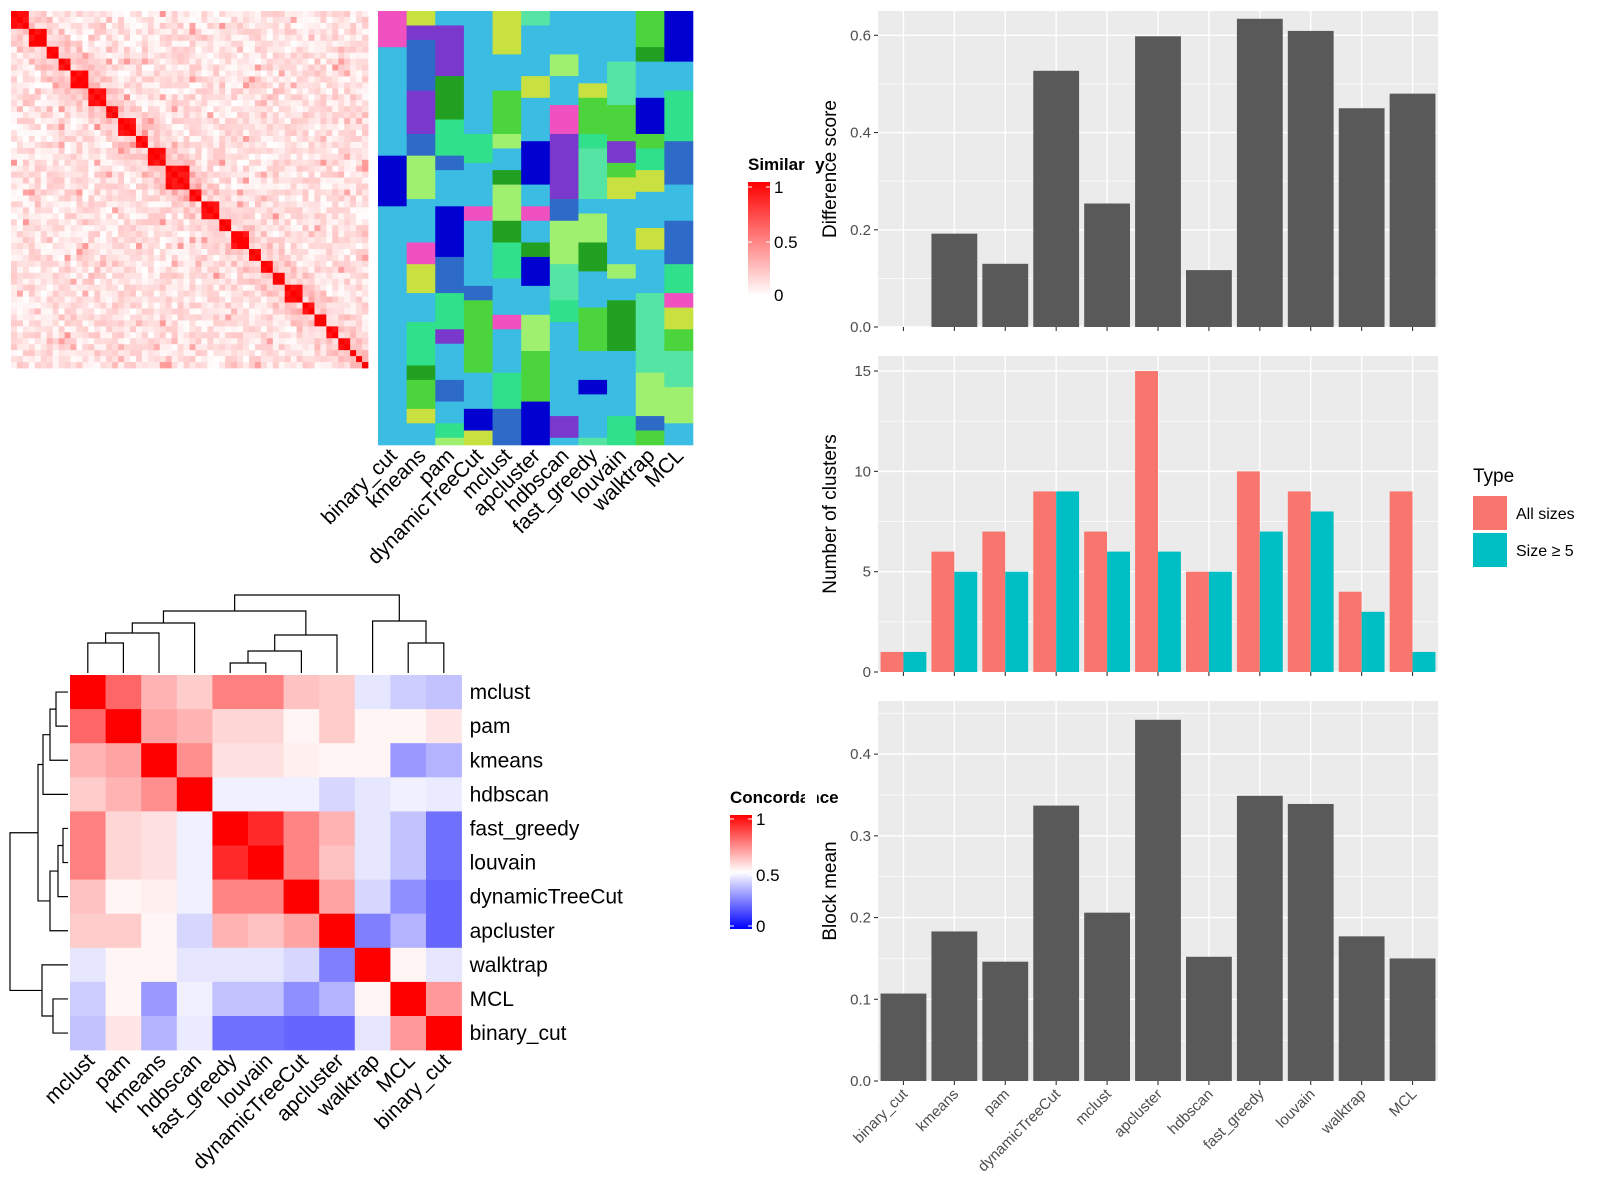  What do you see at coordinates (1056, 943) in the screenshot?
I see `bar` at bounding box center [1056, 943].